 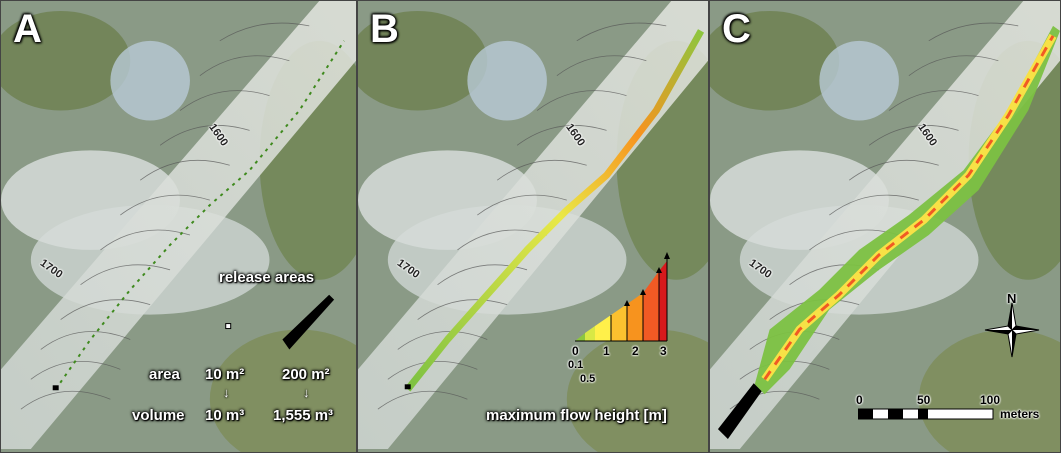 What do you see at coordinates (926, 414) in the screenshot?
I see `scale-bar` at bounding box center [926, 414].